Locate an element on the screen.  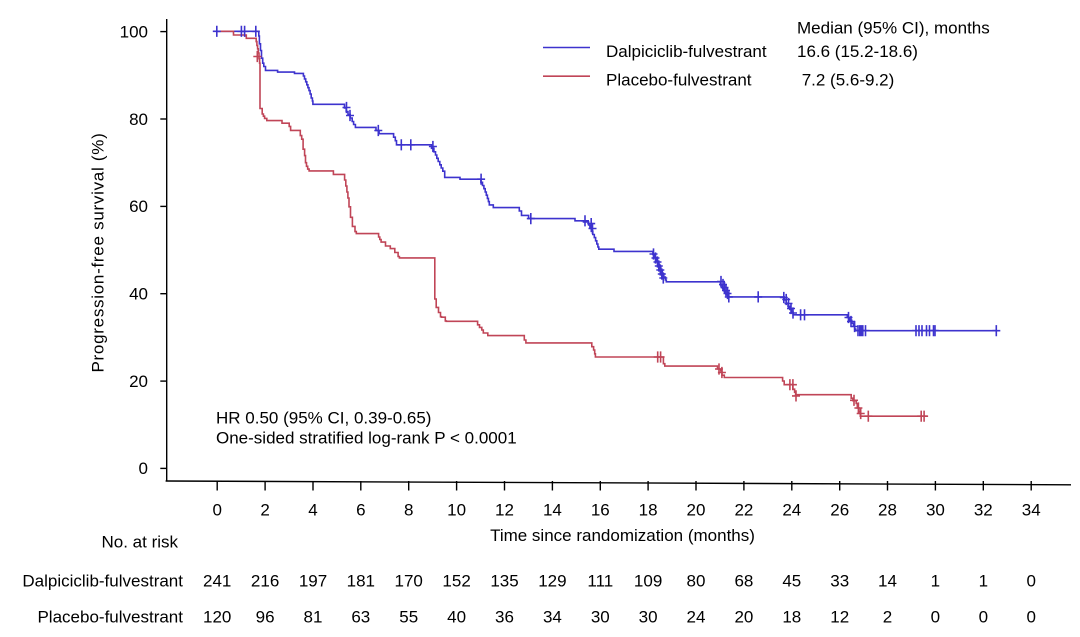
svg-text: 60 is located at coordinates (138, 206).